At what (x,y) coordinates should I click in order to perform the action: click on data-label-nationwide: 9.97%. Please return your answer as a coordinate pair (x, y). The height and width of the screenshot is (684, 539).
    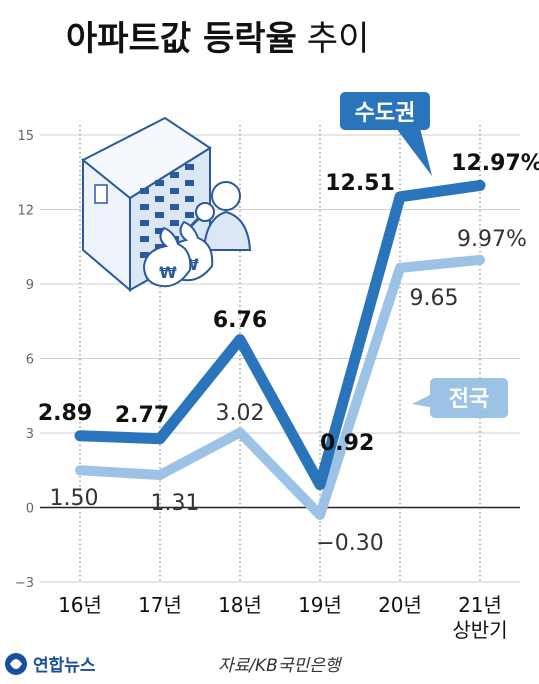
    Looking at the image, I should click on (492, 239).